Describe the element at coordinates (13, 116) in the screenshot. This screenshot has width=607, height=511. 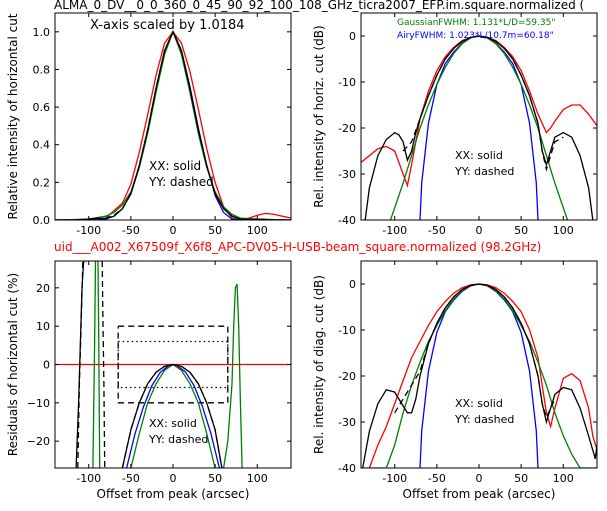
I see `y-axis-label: Relative intensity of horizontal cut` at that location.